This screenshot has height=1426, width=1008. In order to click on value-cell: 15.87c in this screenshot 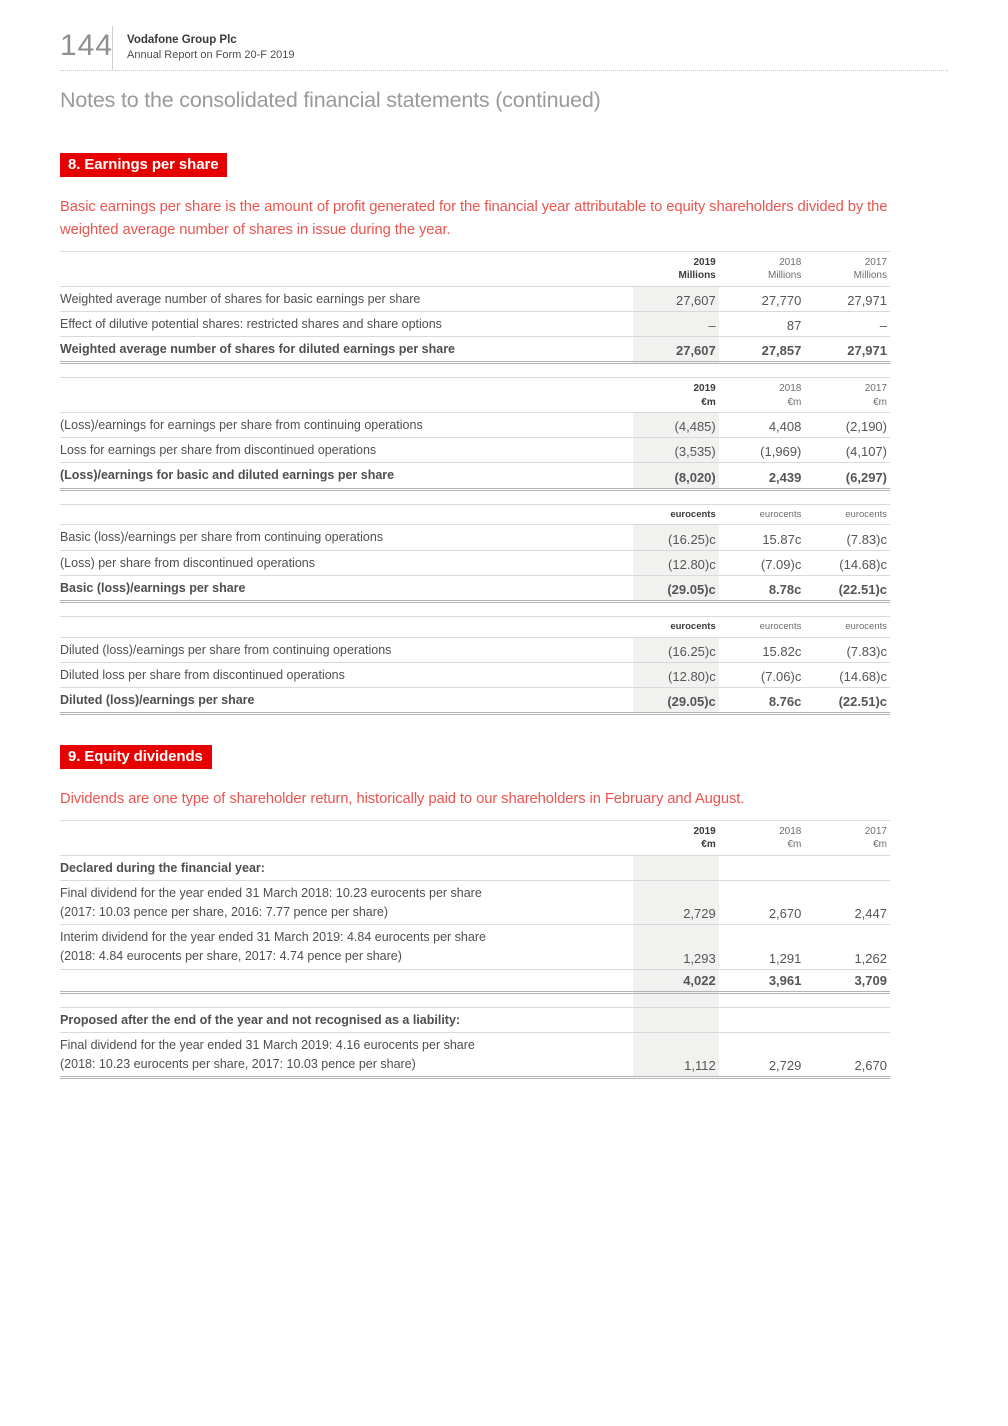, I will do `click(761, 537)`.